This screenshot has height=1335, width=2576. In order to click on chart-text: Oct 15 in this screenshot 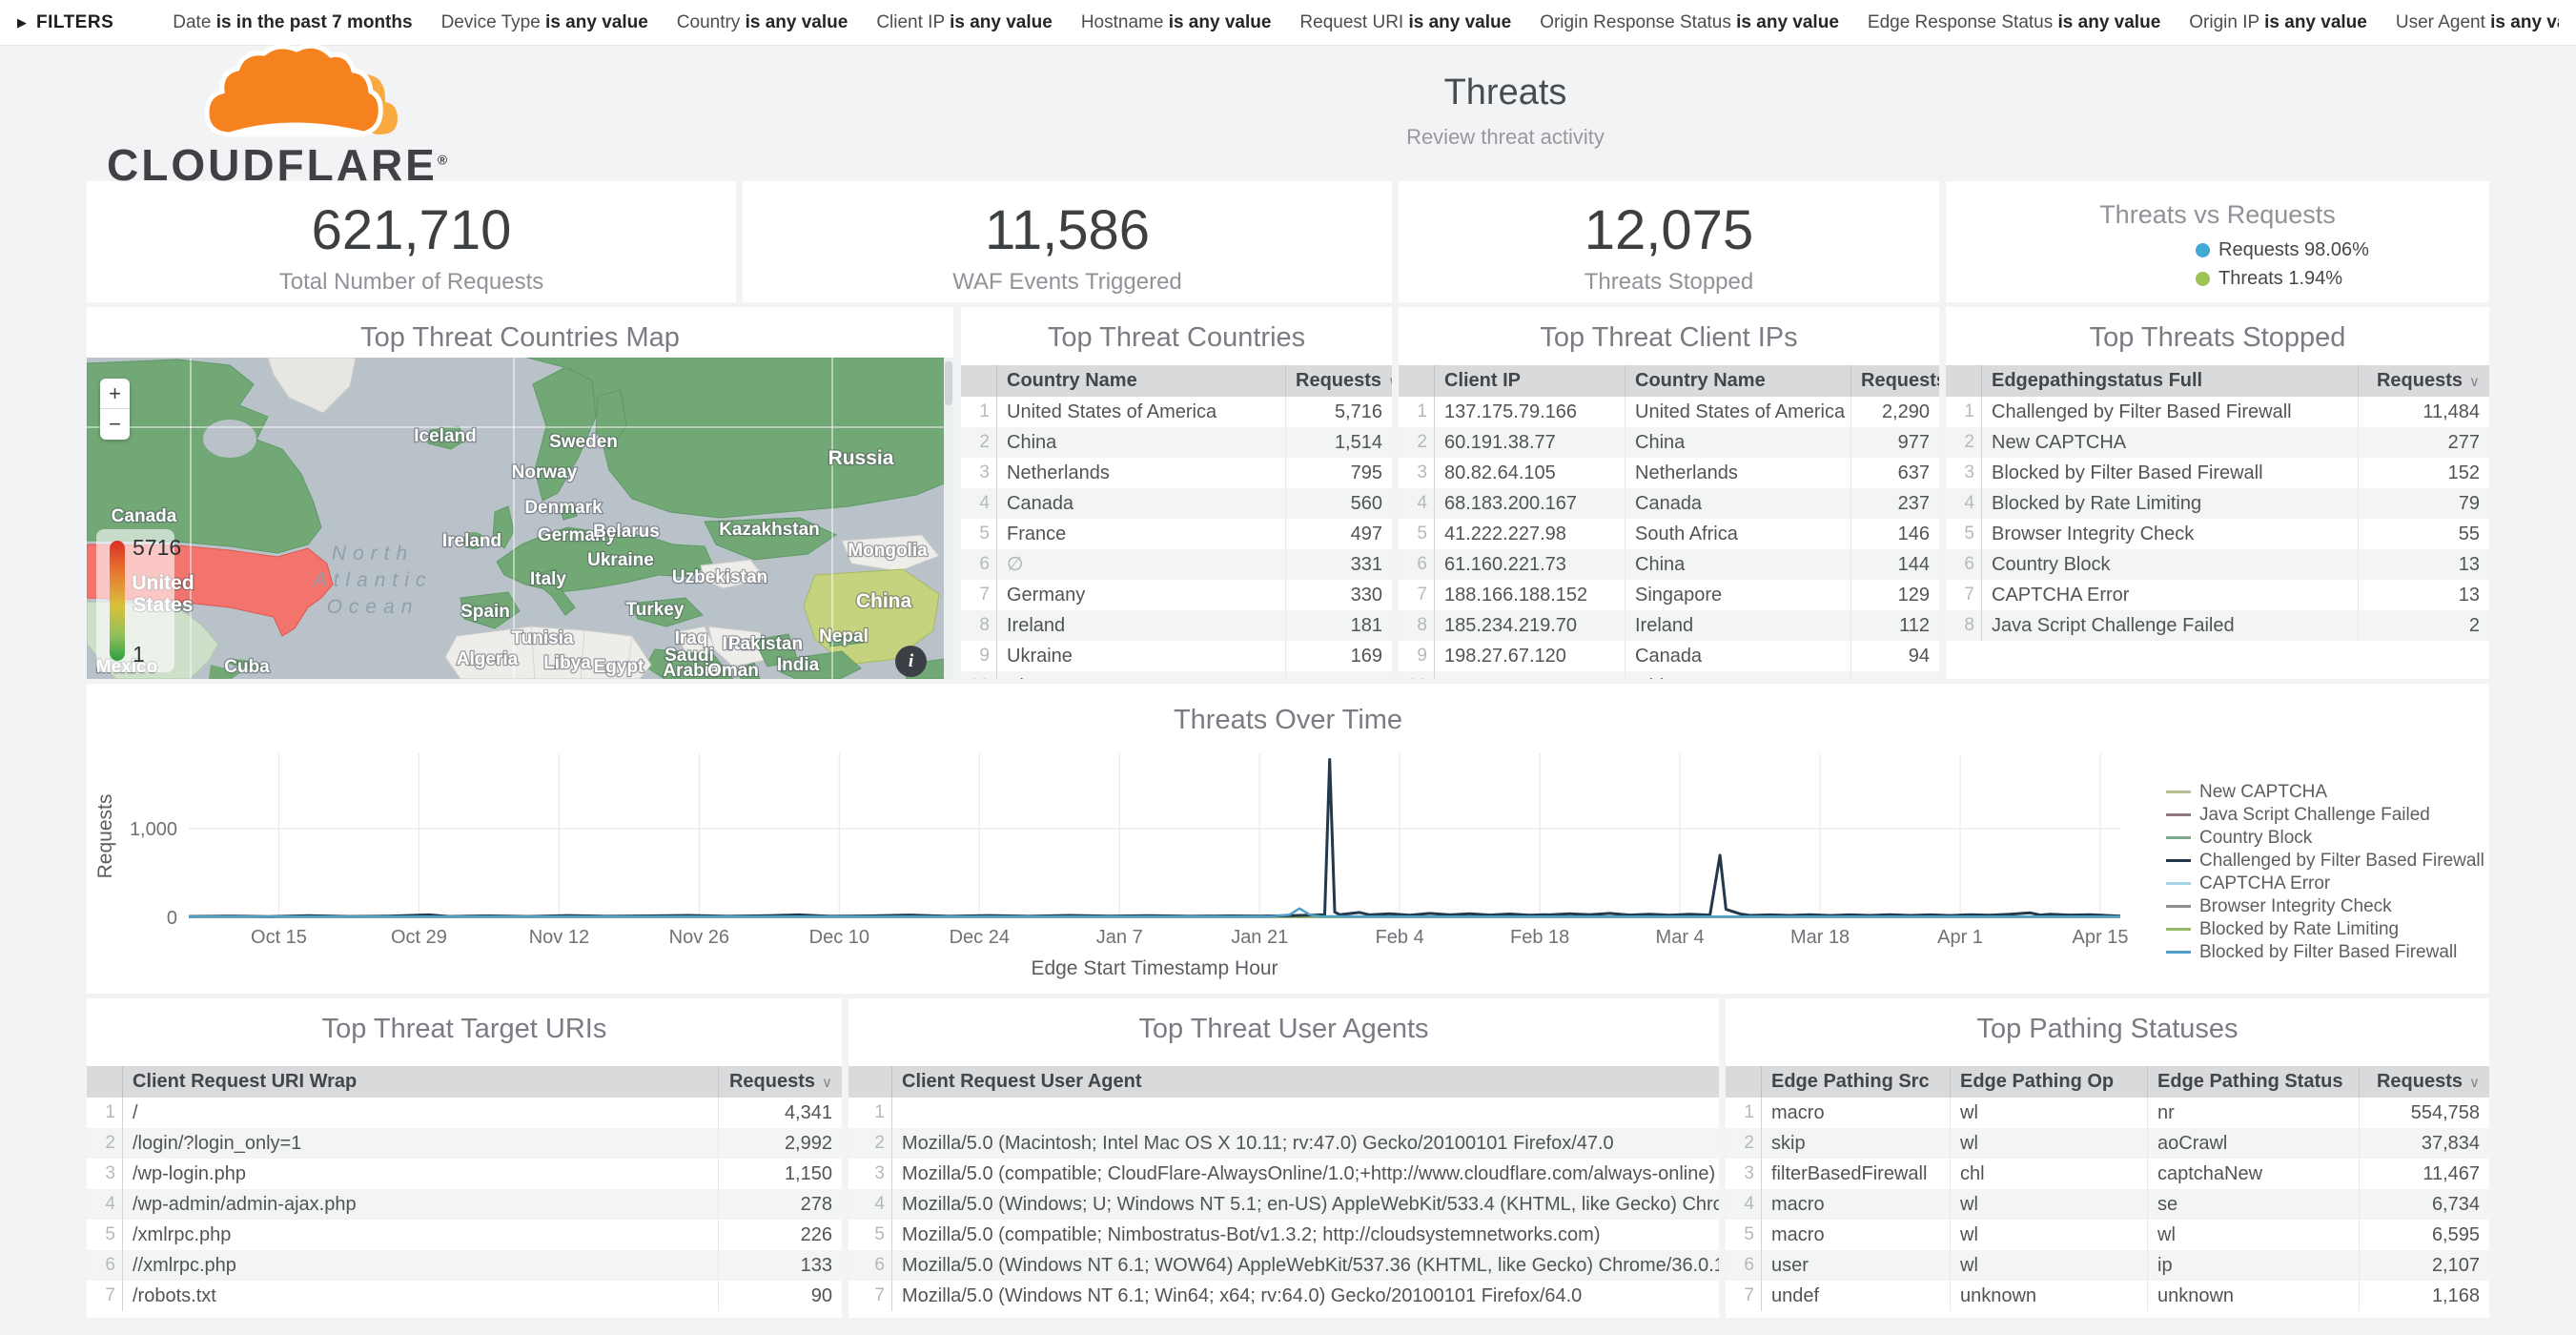, I will do `click(279, 937)`.